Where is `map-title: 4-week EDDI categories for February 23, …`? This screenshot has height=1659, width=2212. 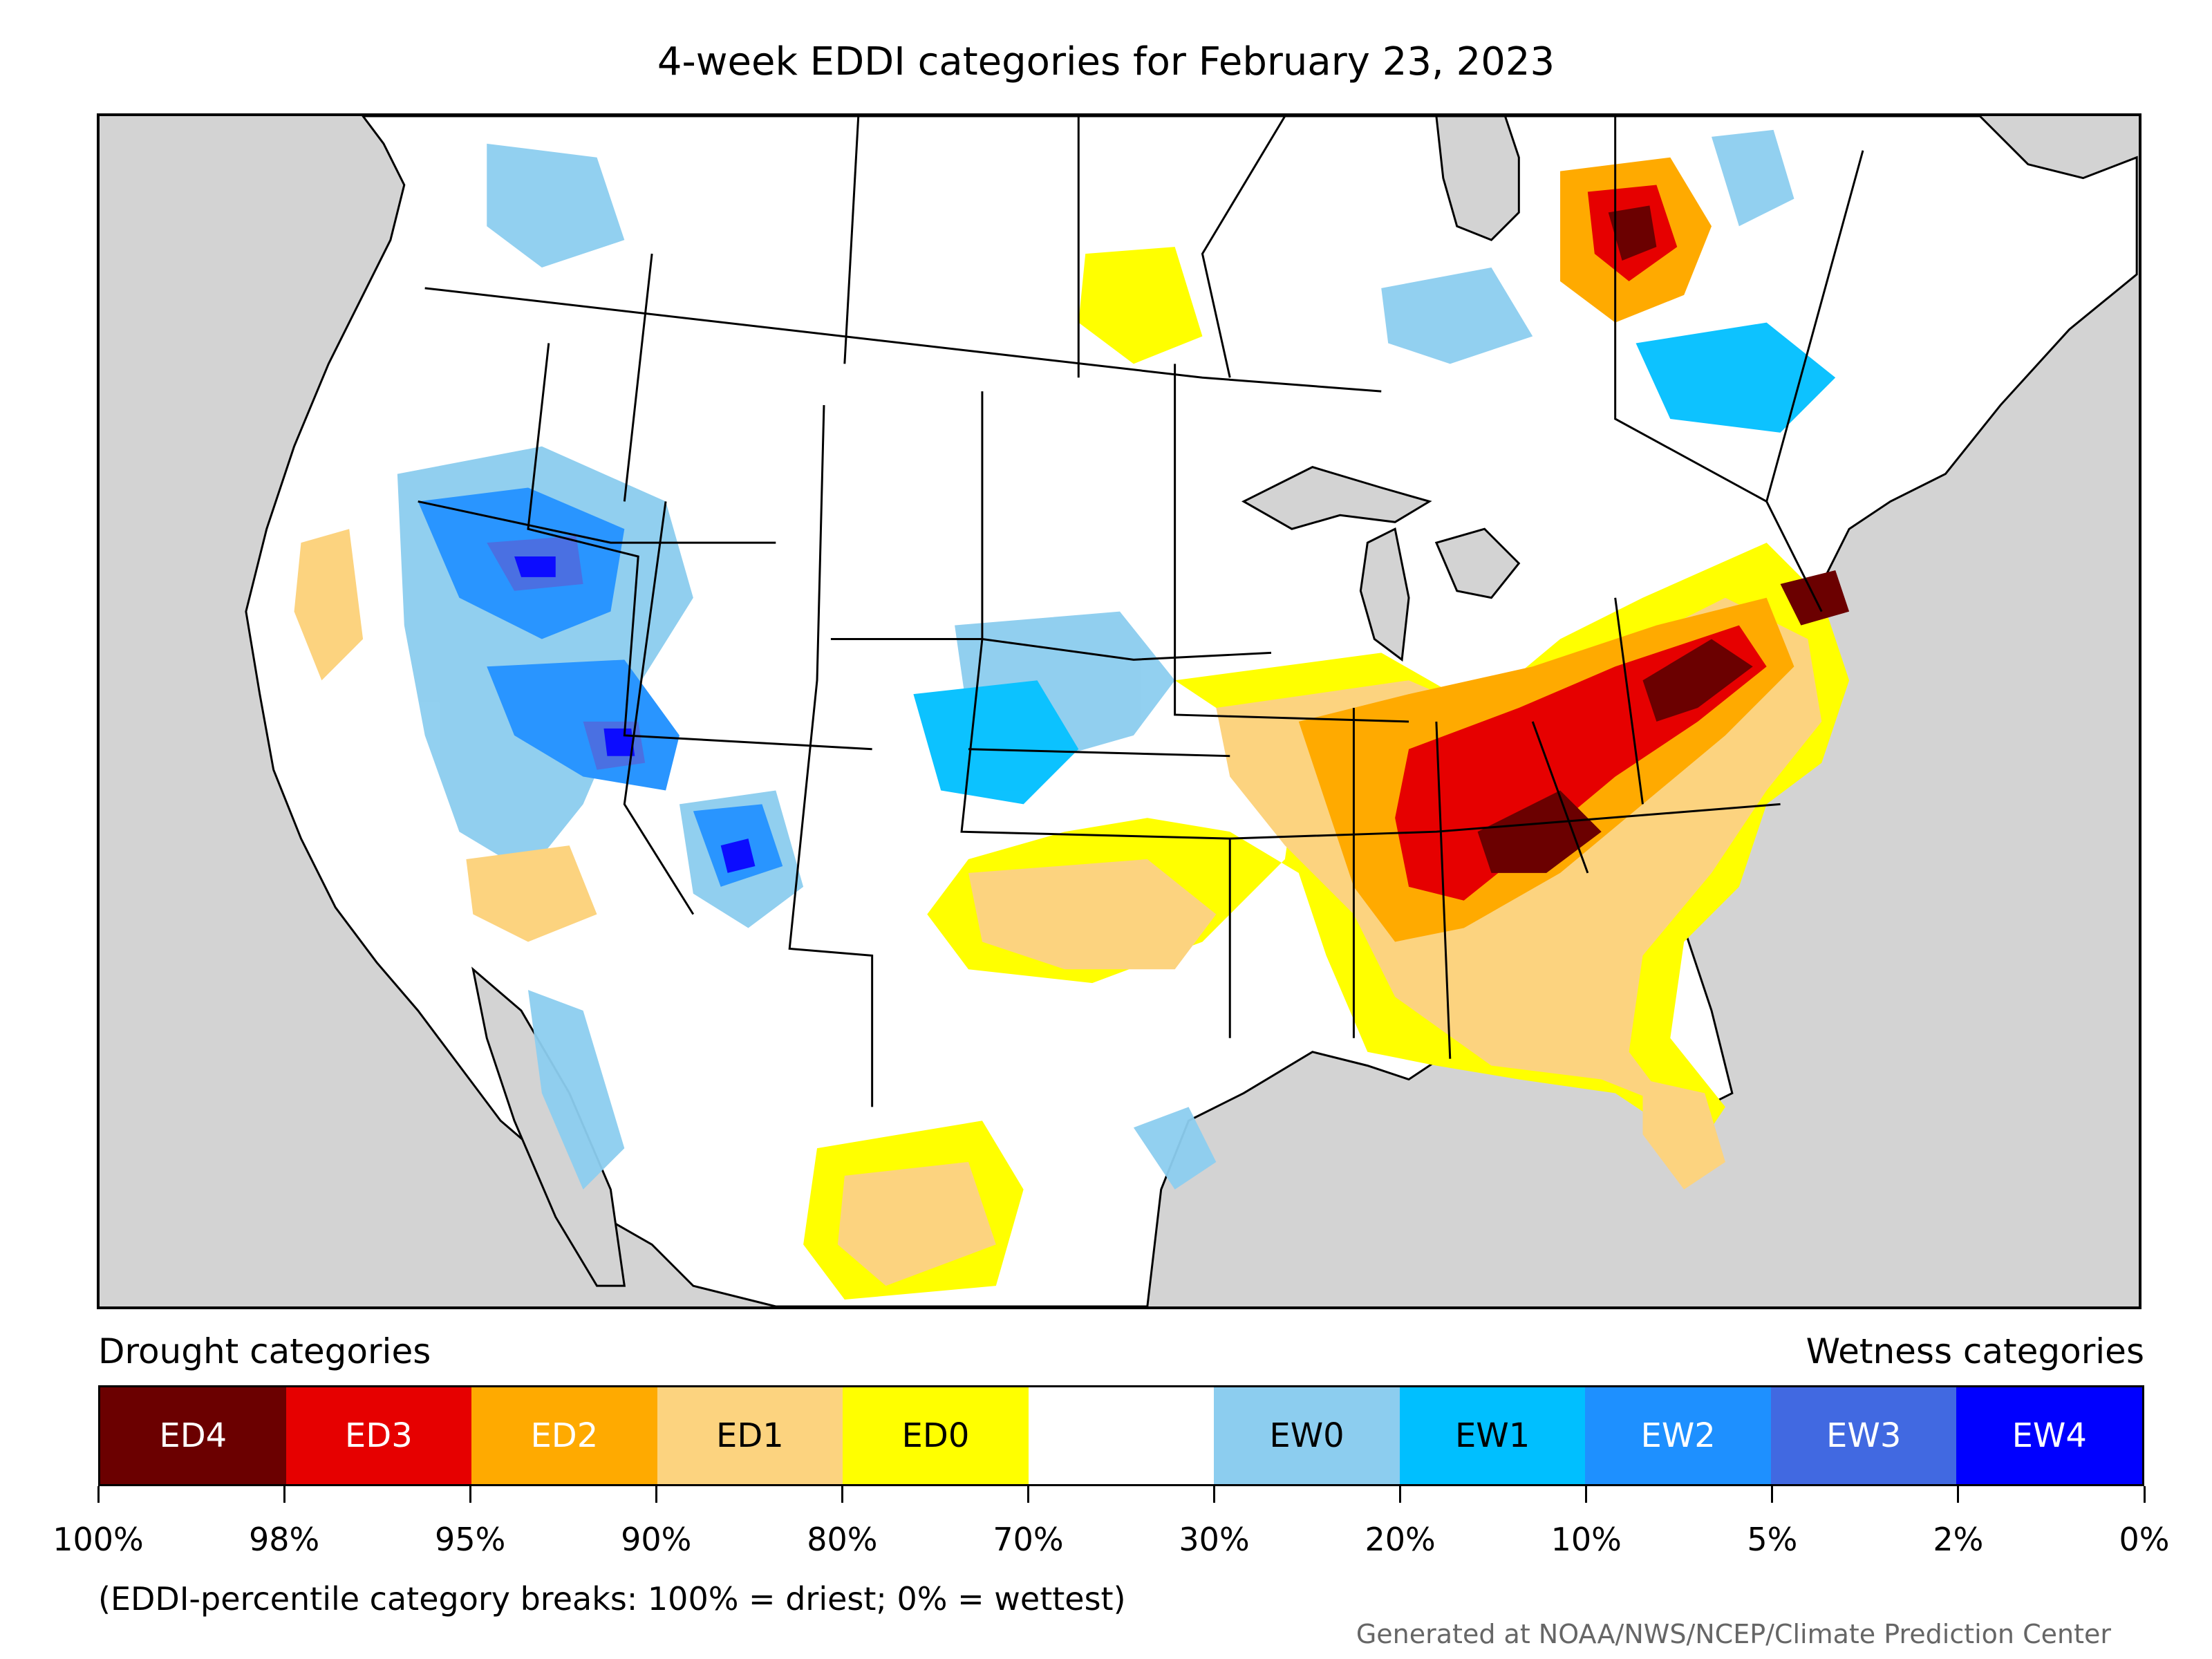 map-title: 4-week EDDI categories for February 23, … is located at coordinates (1106, 61).